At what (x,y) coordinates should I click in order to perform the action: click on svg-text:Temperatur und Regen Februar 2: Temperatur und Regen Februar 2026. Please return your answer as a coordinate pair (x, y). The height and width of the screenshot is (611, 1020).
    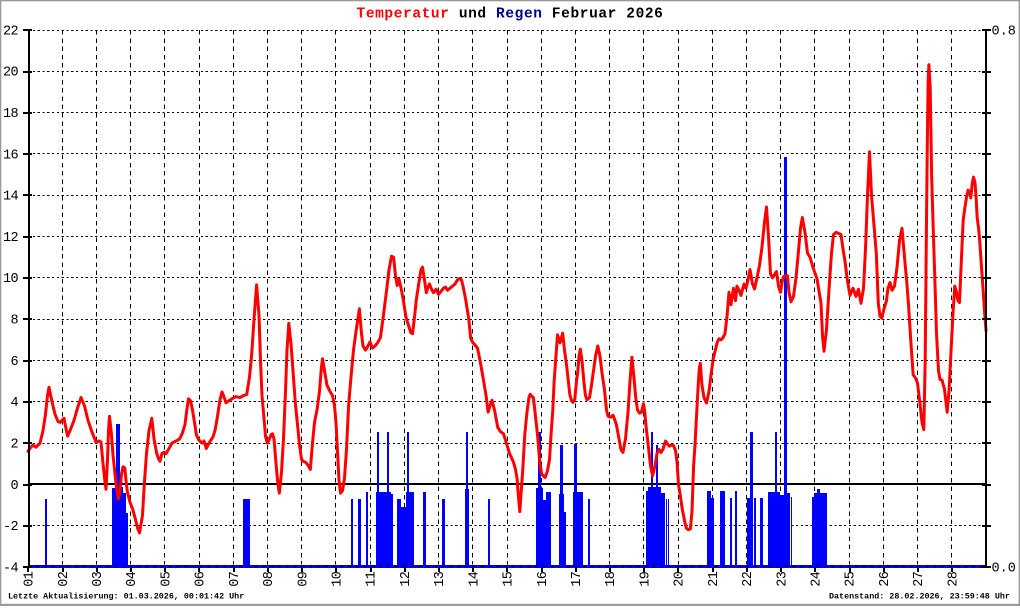
    Looking at the image, I should click on (510, 15).